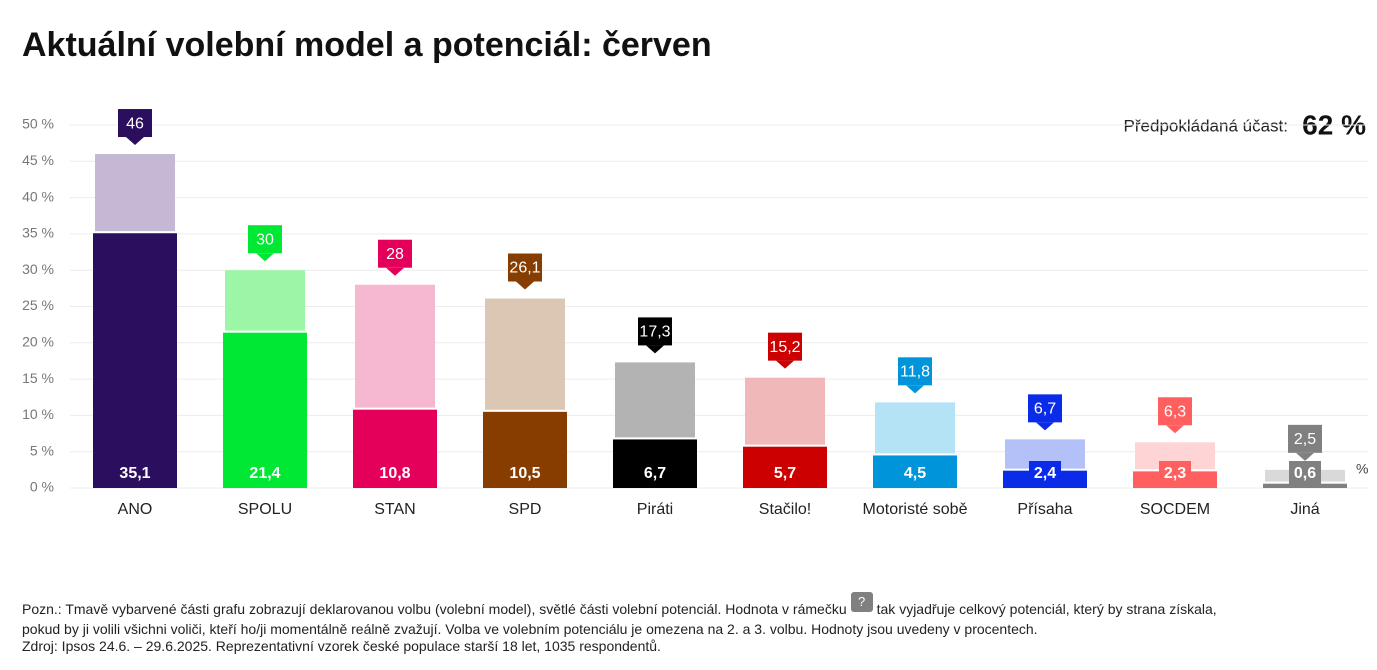 The image size is (1377, 670). Describe the element at coordinates (394, 509) in the screenshot. I see `x-tick-label: STAN` at that location.